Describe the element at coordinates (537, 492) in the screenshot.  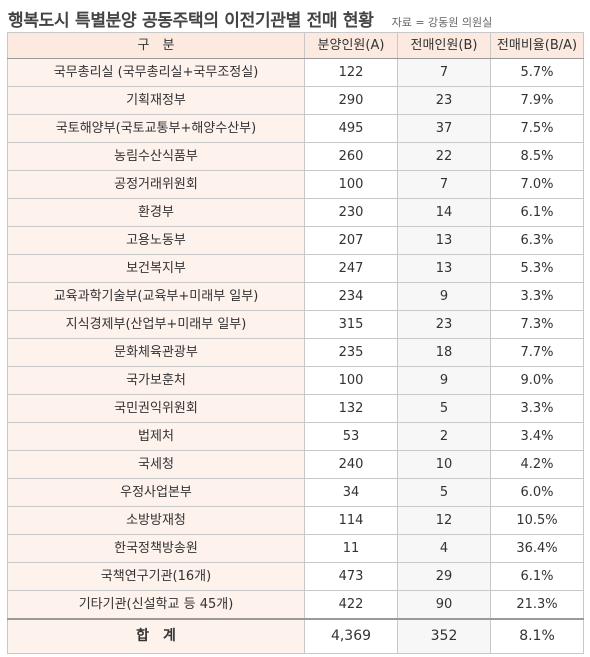
I see `ratio-cell: 6.0%` at that location.